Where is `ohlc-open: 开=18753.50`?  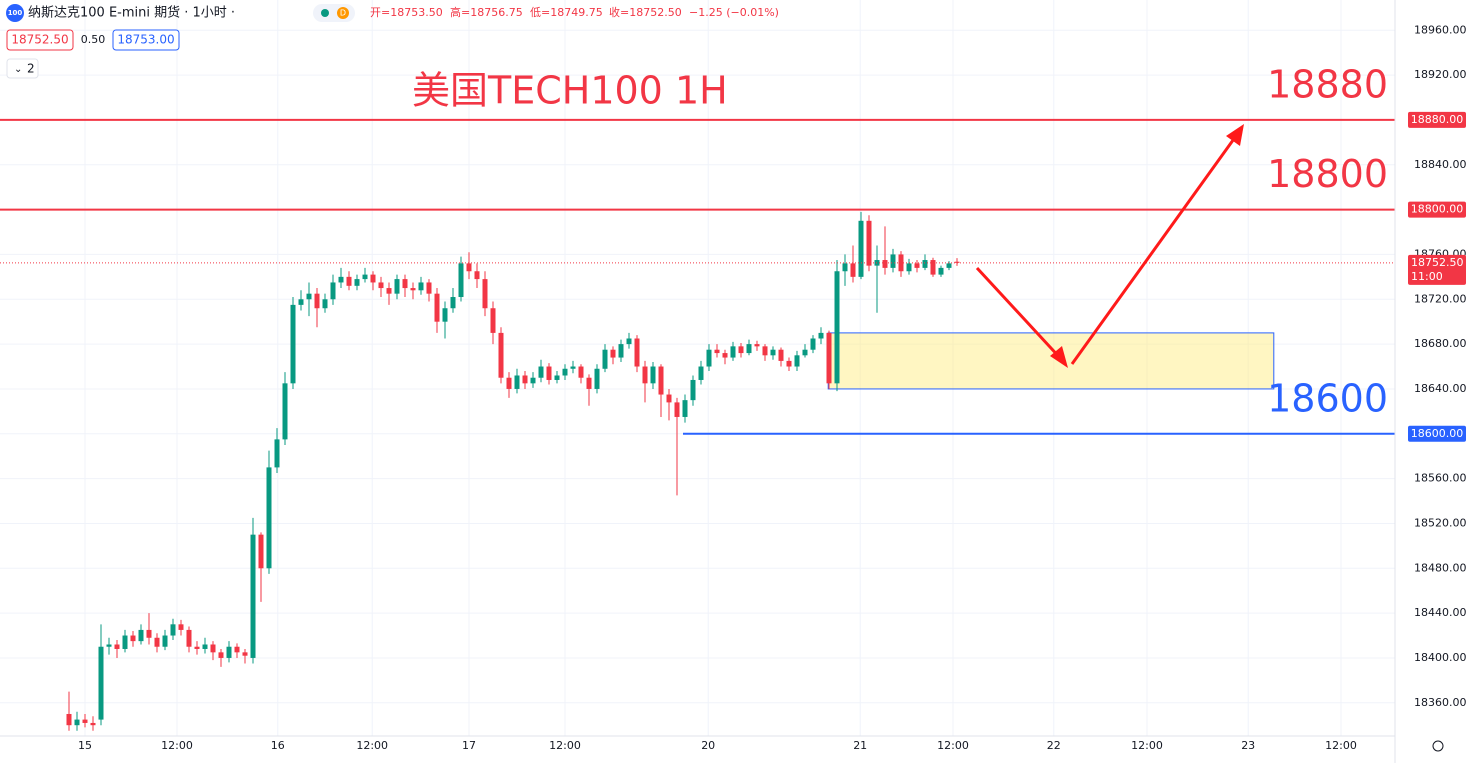
ohlc-open: 开=18753.50 is located at coordinates (406, 12).